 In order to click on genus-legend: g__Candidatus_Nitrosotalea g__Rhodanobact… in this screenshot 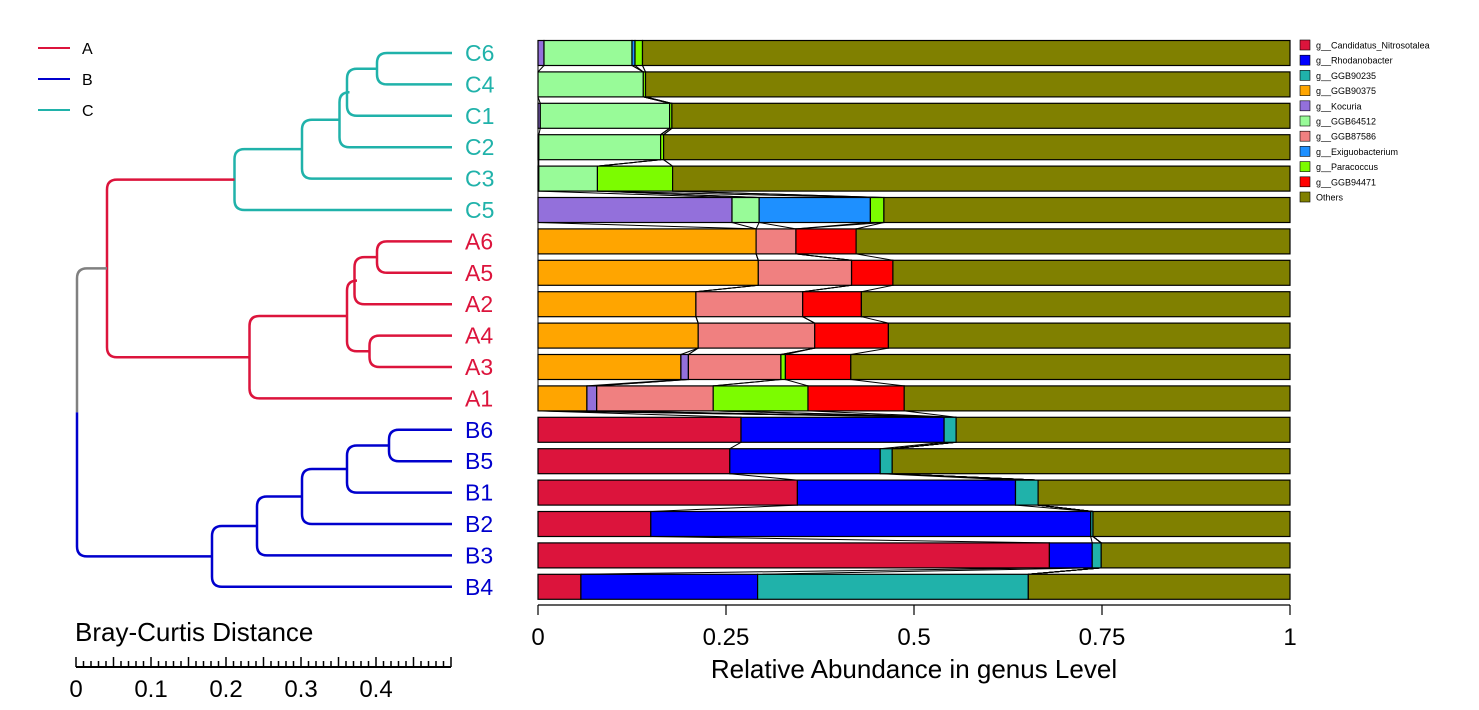, I will do `click(1364, 121)`.